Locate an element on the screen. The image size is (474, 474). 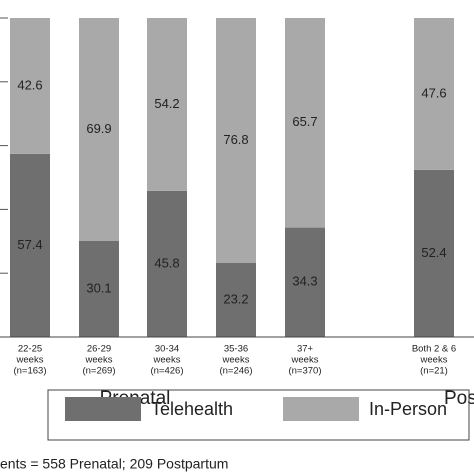
value-label: 47.6 is located at coordinates (433, 92).